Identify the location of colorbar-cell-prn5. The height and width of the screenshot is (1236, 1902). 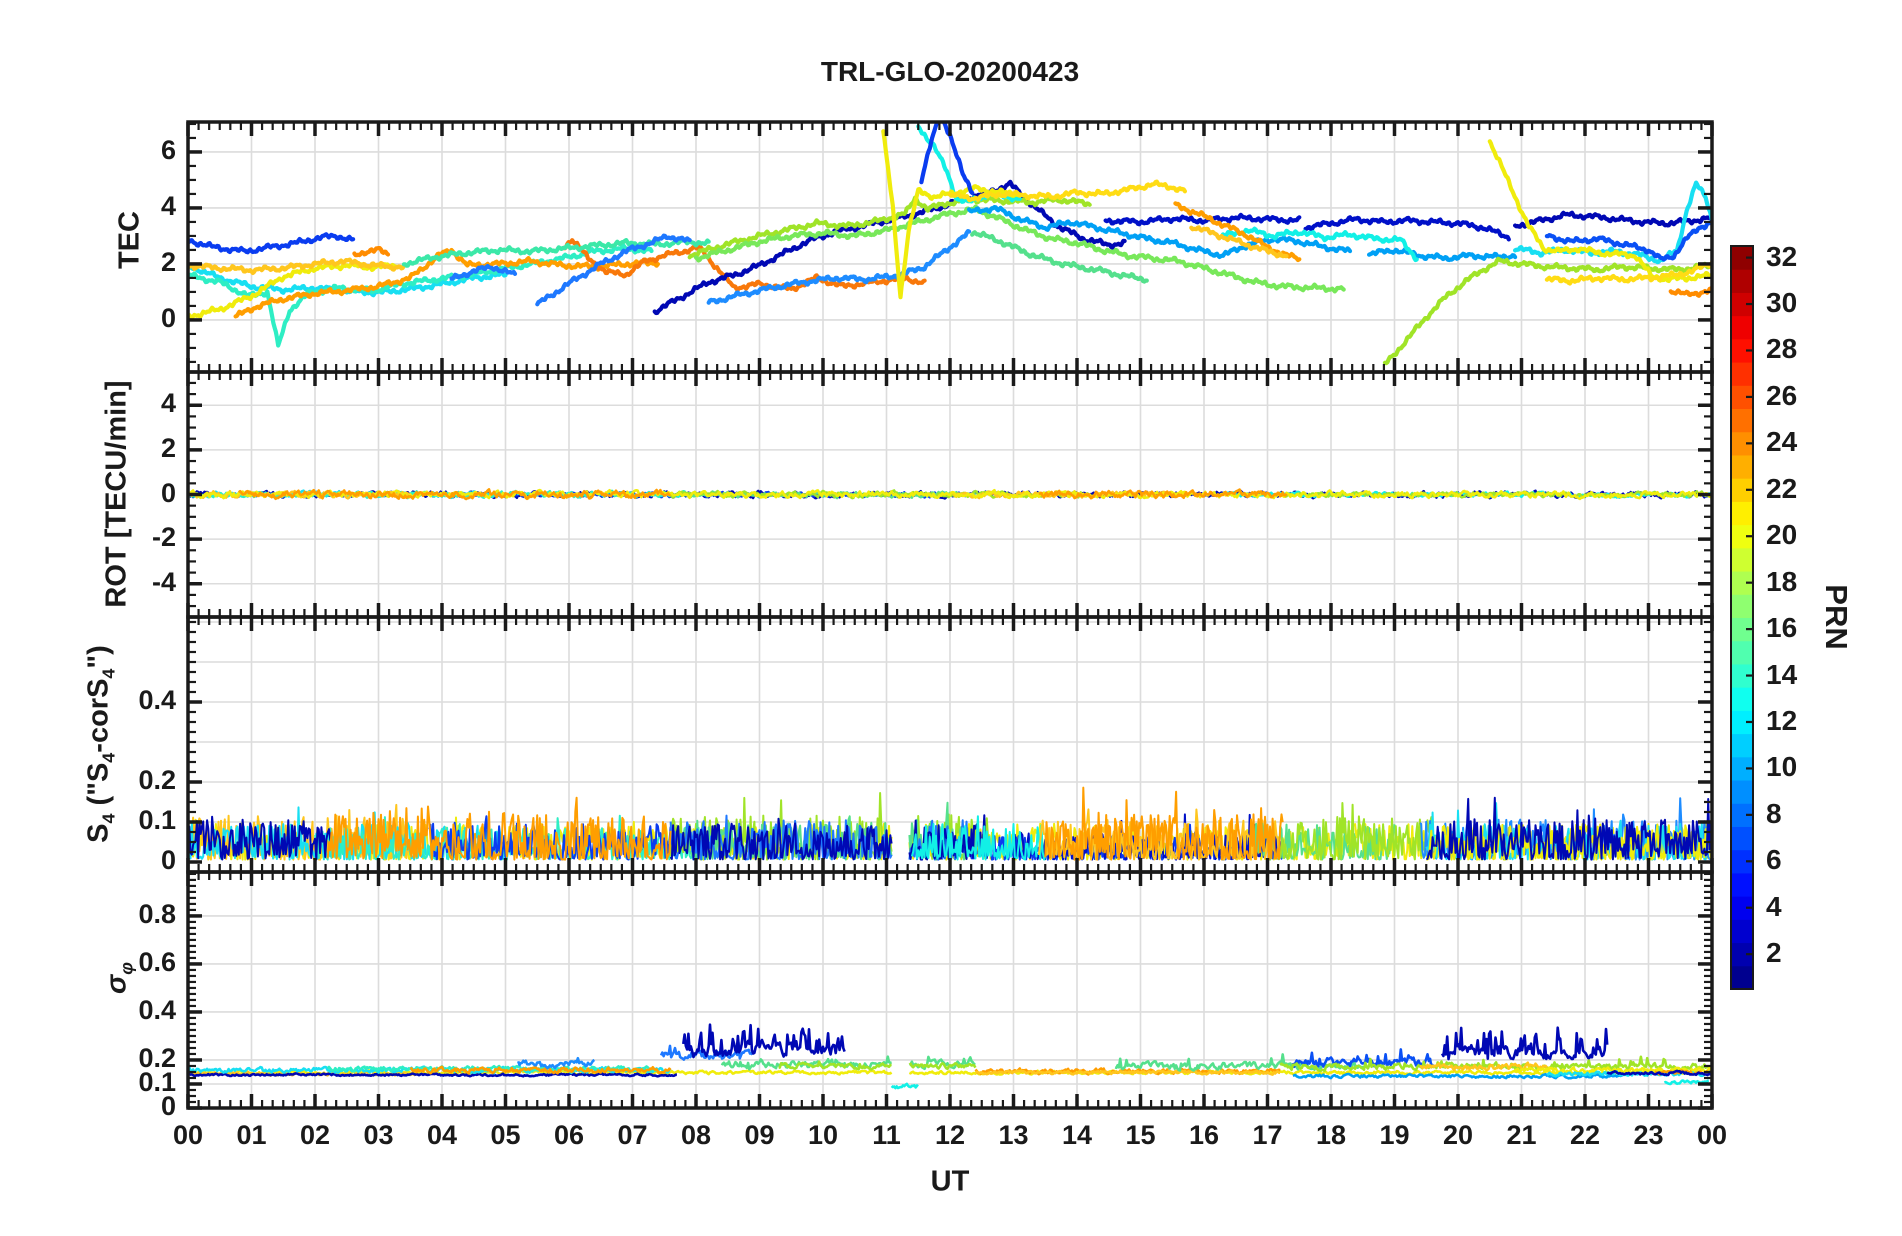
(1742, 884).